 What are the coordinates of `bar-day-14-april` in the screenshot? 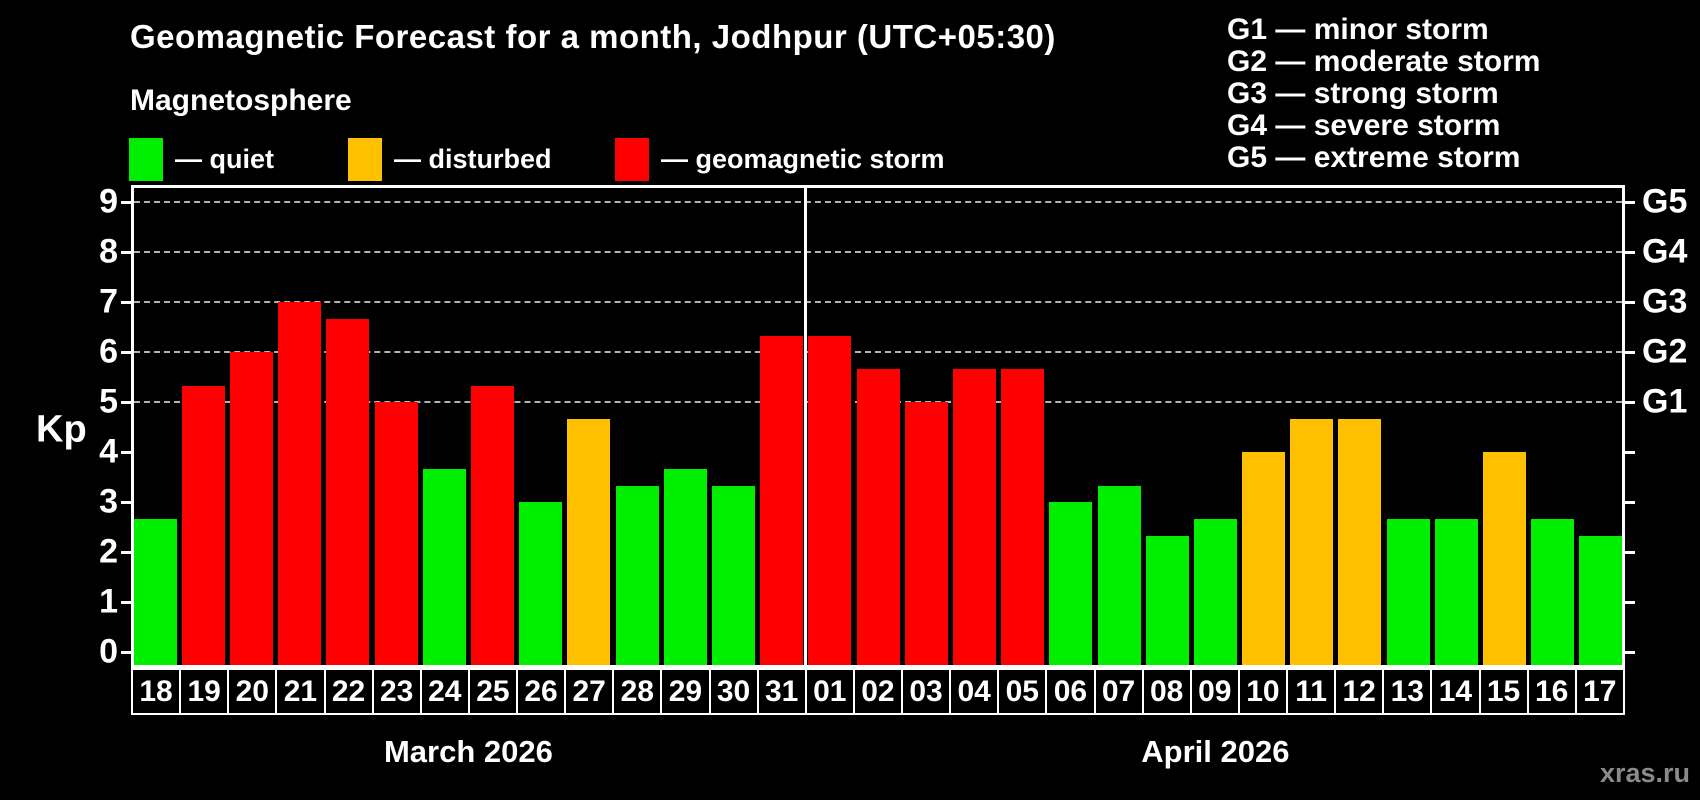 It's located at (1456, 593).